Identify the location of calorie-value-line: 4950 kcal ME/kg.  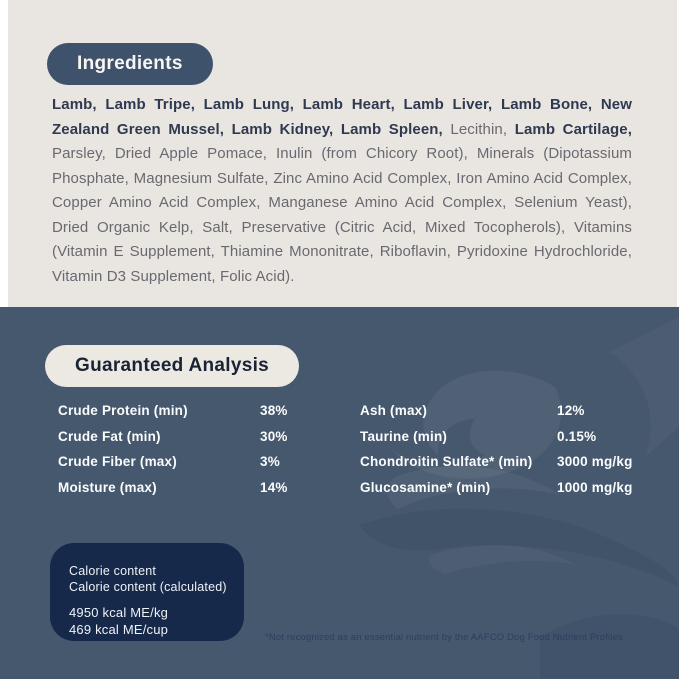
(119, 612).